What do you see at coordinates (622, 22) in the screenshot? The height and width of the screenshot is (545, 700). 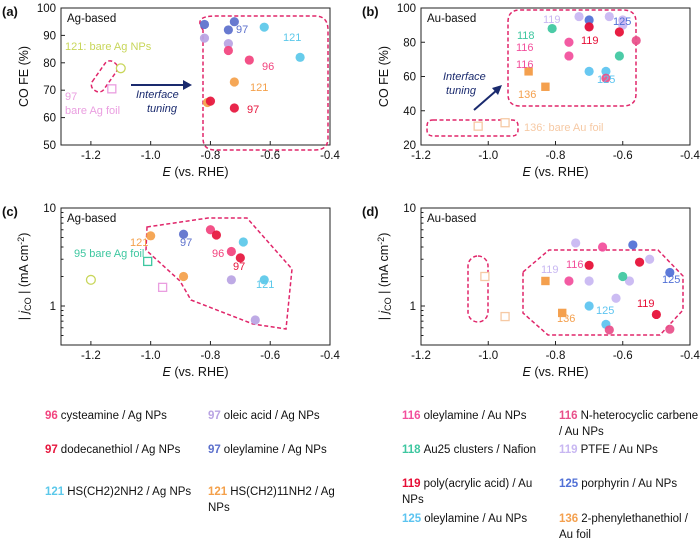 I see `annotation-b-lbl_125a: 125` at bounding box center [622, 22].